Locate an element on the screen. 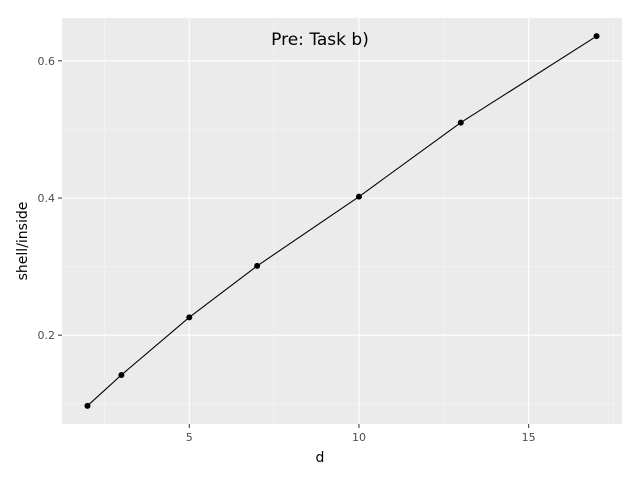 The width and height of the screenshot is (640, 484). y-axis-title: shell/inside is located at coordinates (23, 241).